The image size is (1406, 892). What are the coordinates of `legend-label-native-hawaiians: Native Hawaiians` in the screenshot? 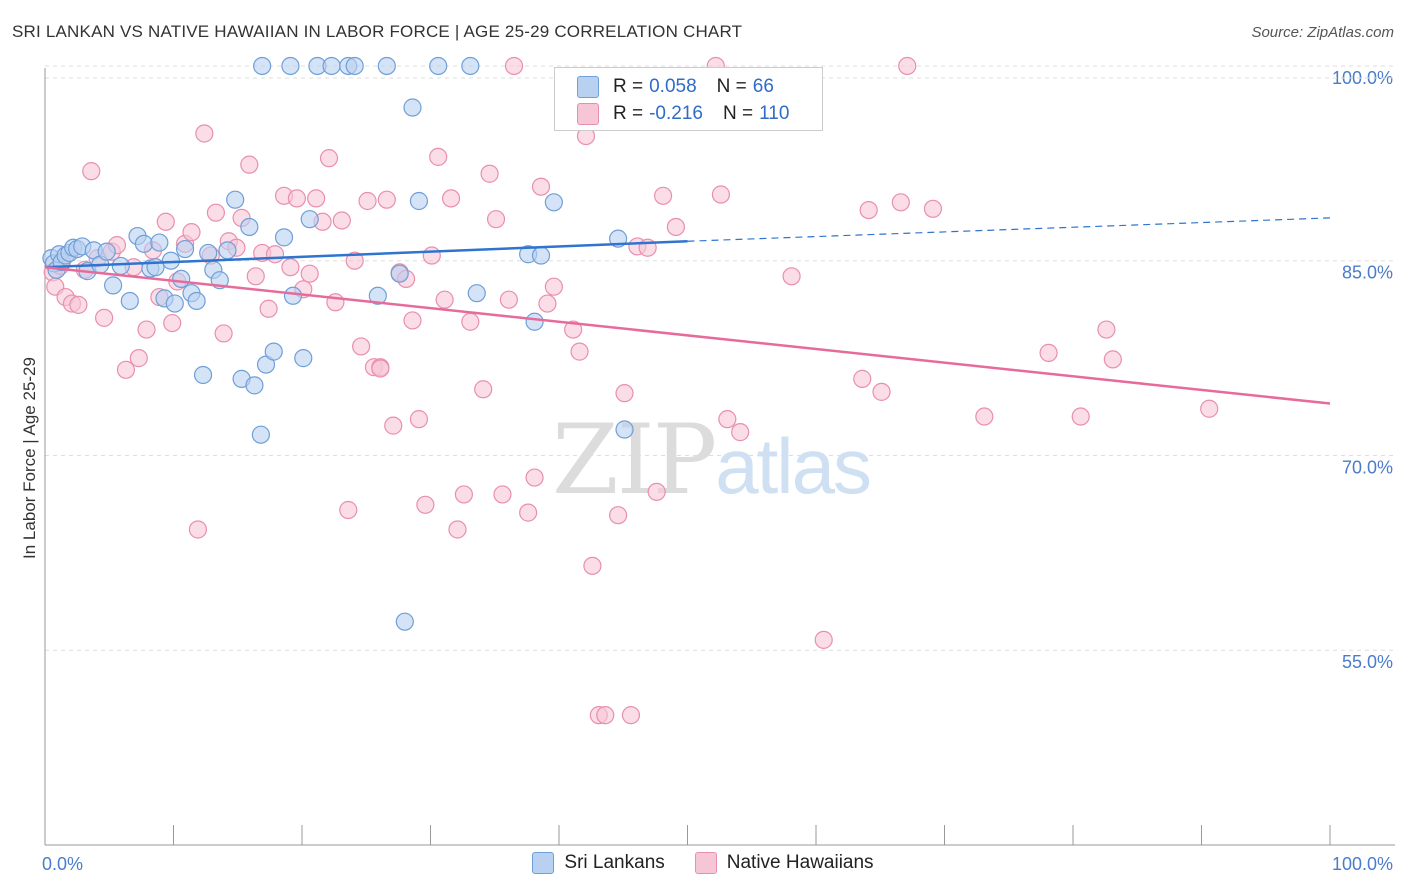 It's located at (800, 862).